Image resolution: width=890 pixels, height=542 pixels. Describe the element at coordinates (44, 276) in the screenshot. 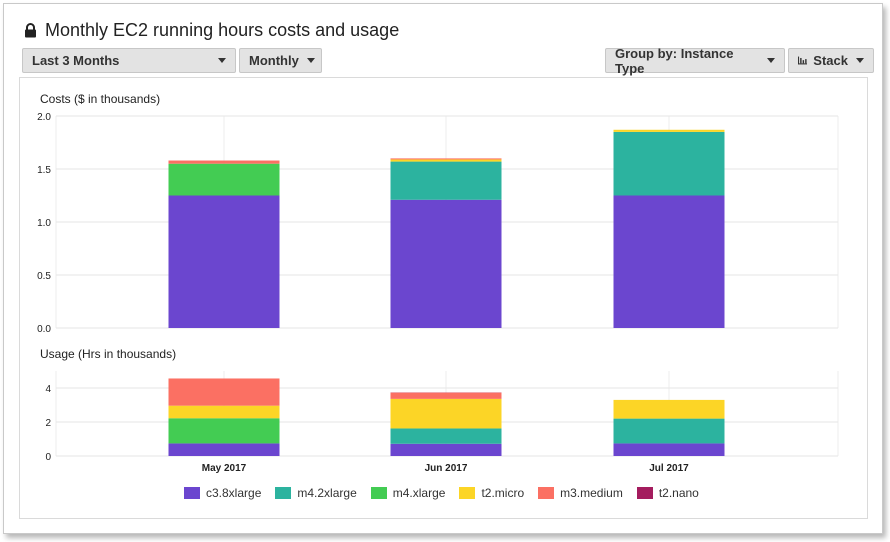

I see `y-tick-label: 0.5` at that location.